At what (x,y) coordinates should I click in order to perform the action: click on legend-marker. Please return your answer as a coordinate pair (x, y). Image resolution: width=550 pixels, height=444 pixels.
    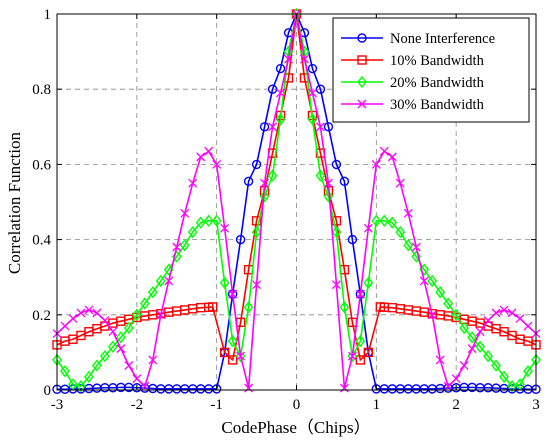
    Looking at the image, I should click on (362, 60).